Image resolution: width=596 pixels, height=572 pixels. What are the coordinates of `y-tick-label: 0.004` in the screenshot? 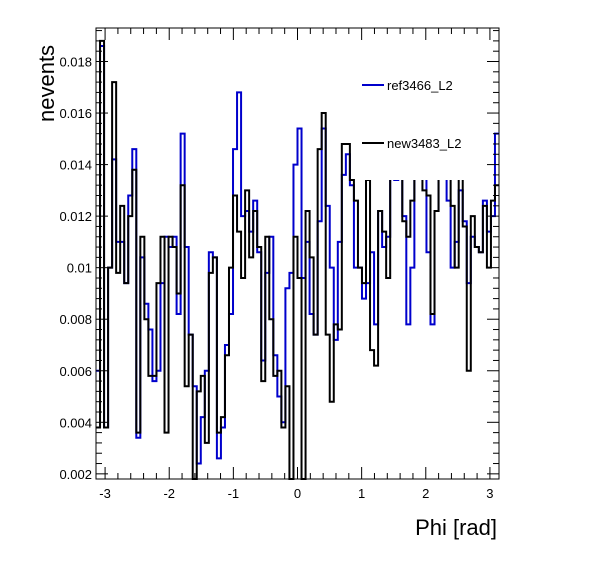 It's located at (75, 422).